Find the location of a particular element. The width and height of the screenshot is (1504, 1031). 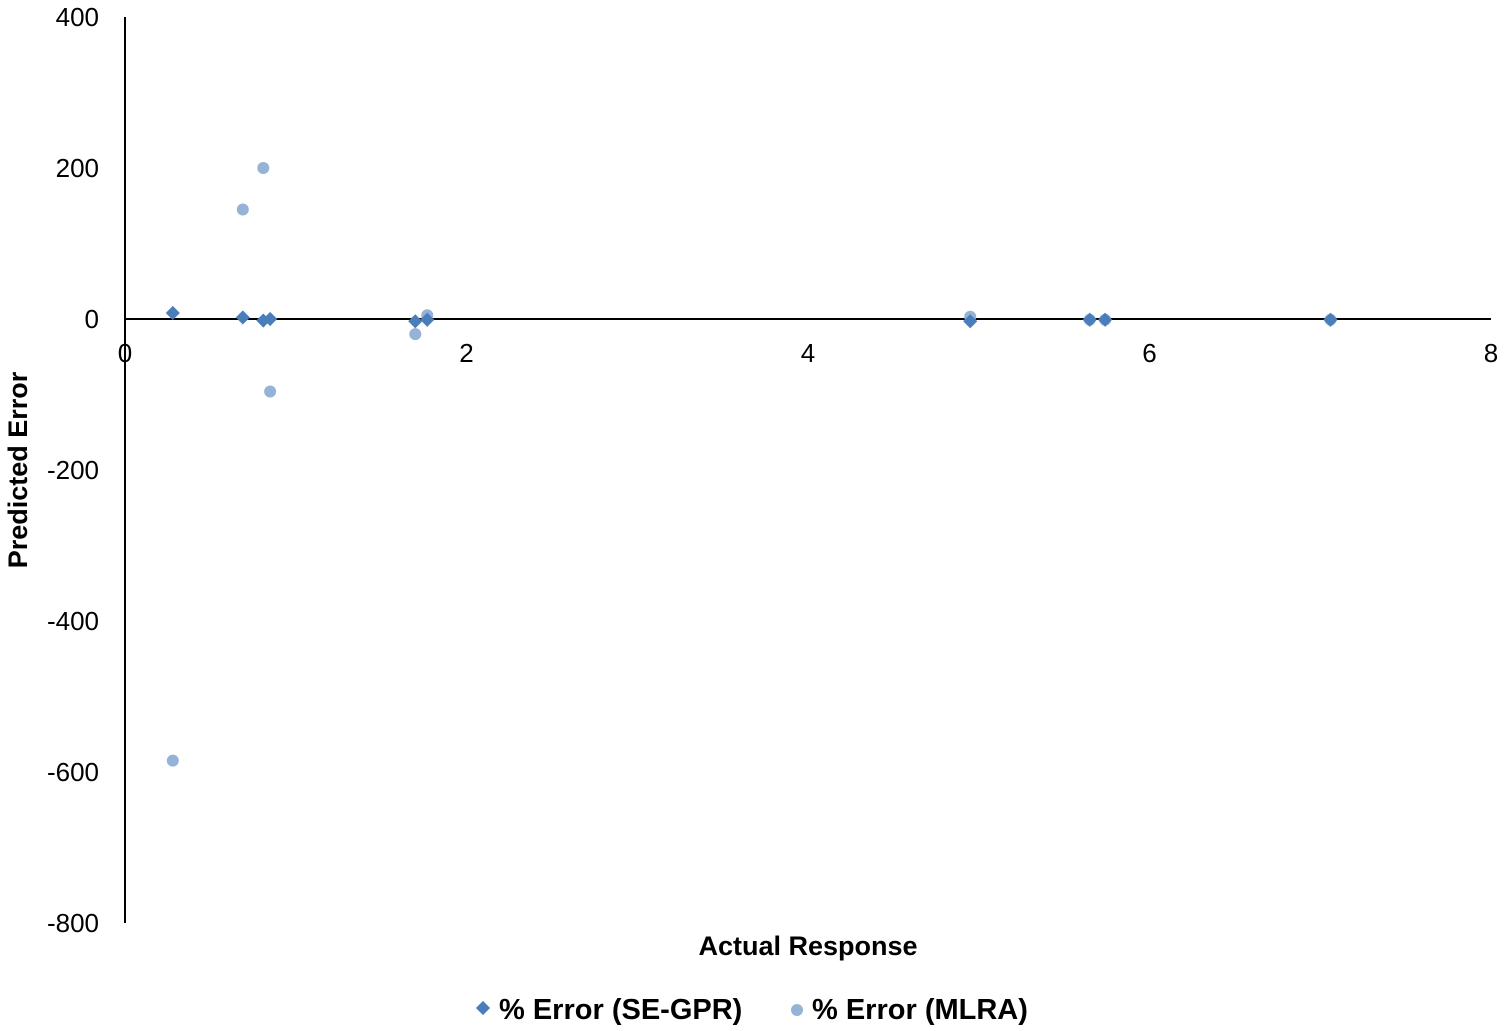

x-axis-title: Actual Response is located at coordinates (807, 946).